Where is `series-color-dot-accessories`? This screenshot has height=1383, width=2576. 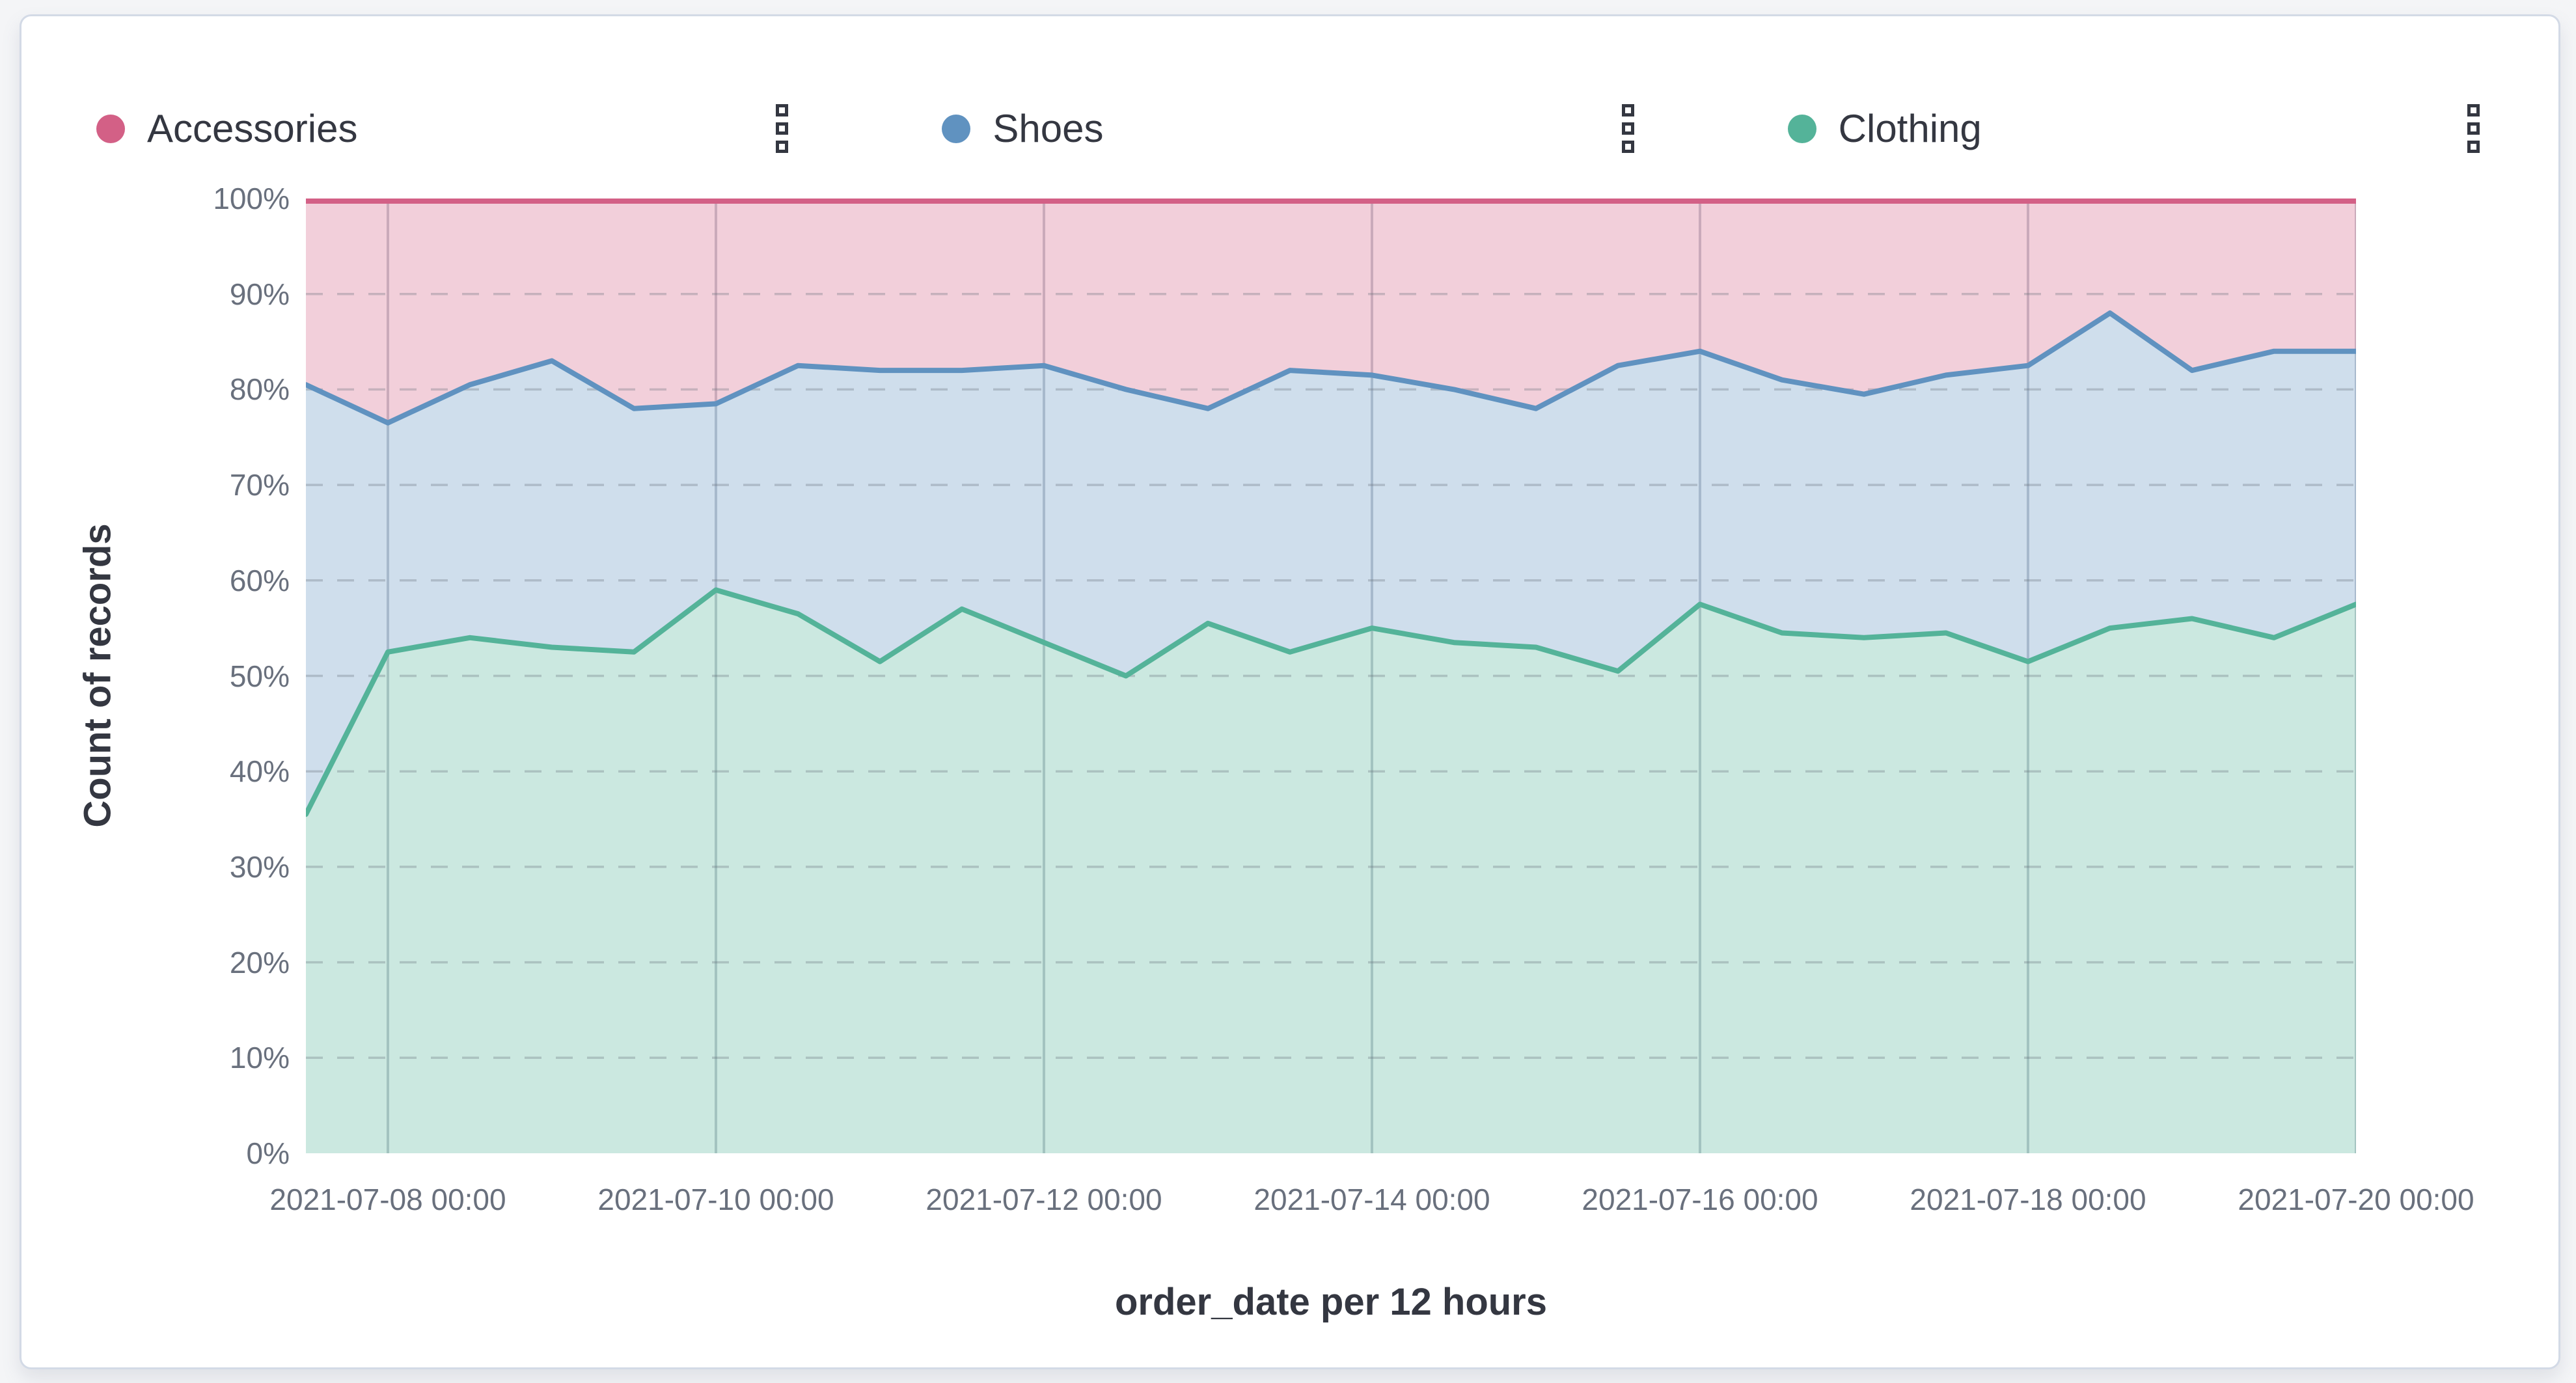 series-color-dot-accessories is located at coordinates (110, 128).